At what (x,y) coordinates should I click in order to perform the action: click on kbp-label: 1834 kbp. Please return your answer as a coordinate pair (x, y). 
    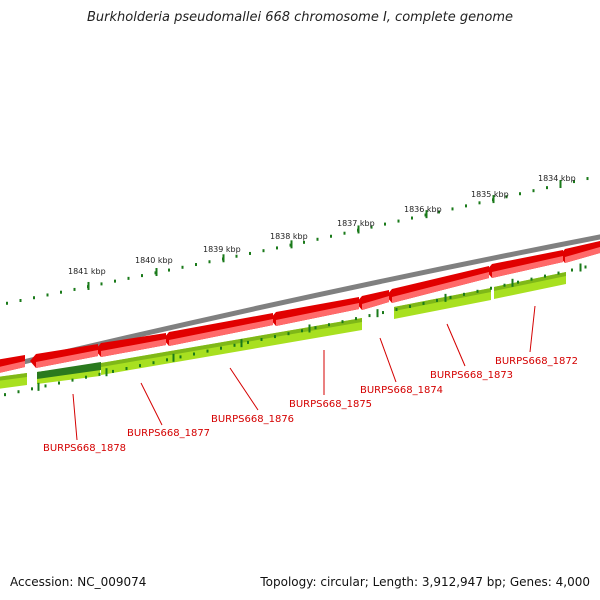
    Looking at the image, I should click on (557, 178).